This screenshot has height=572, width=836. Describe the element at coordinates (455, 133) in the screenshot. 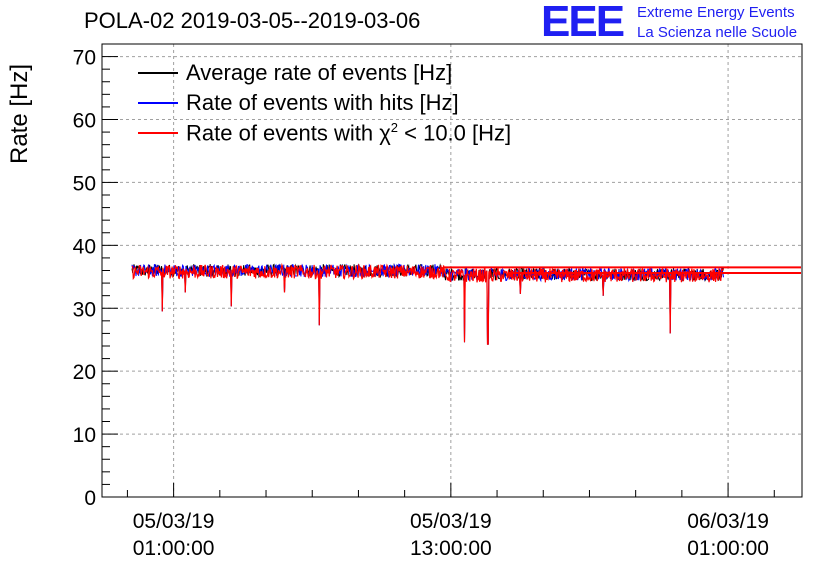

I see `legend-label-chi2-suffix: < 10.0 [Hz]` at that location.